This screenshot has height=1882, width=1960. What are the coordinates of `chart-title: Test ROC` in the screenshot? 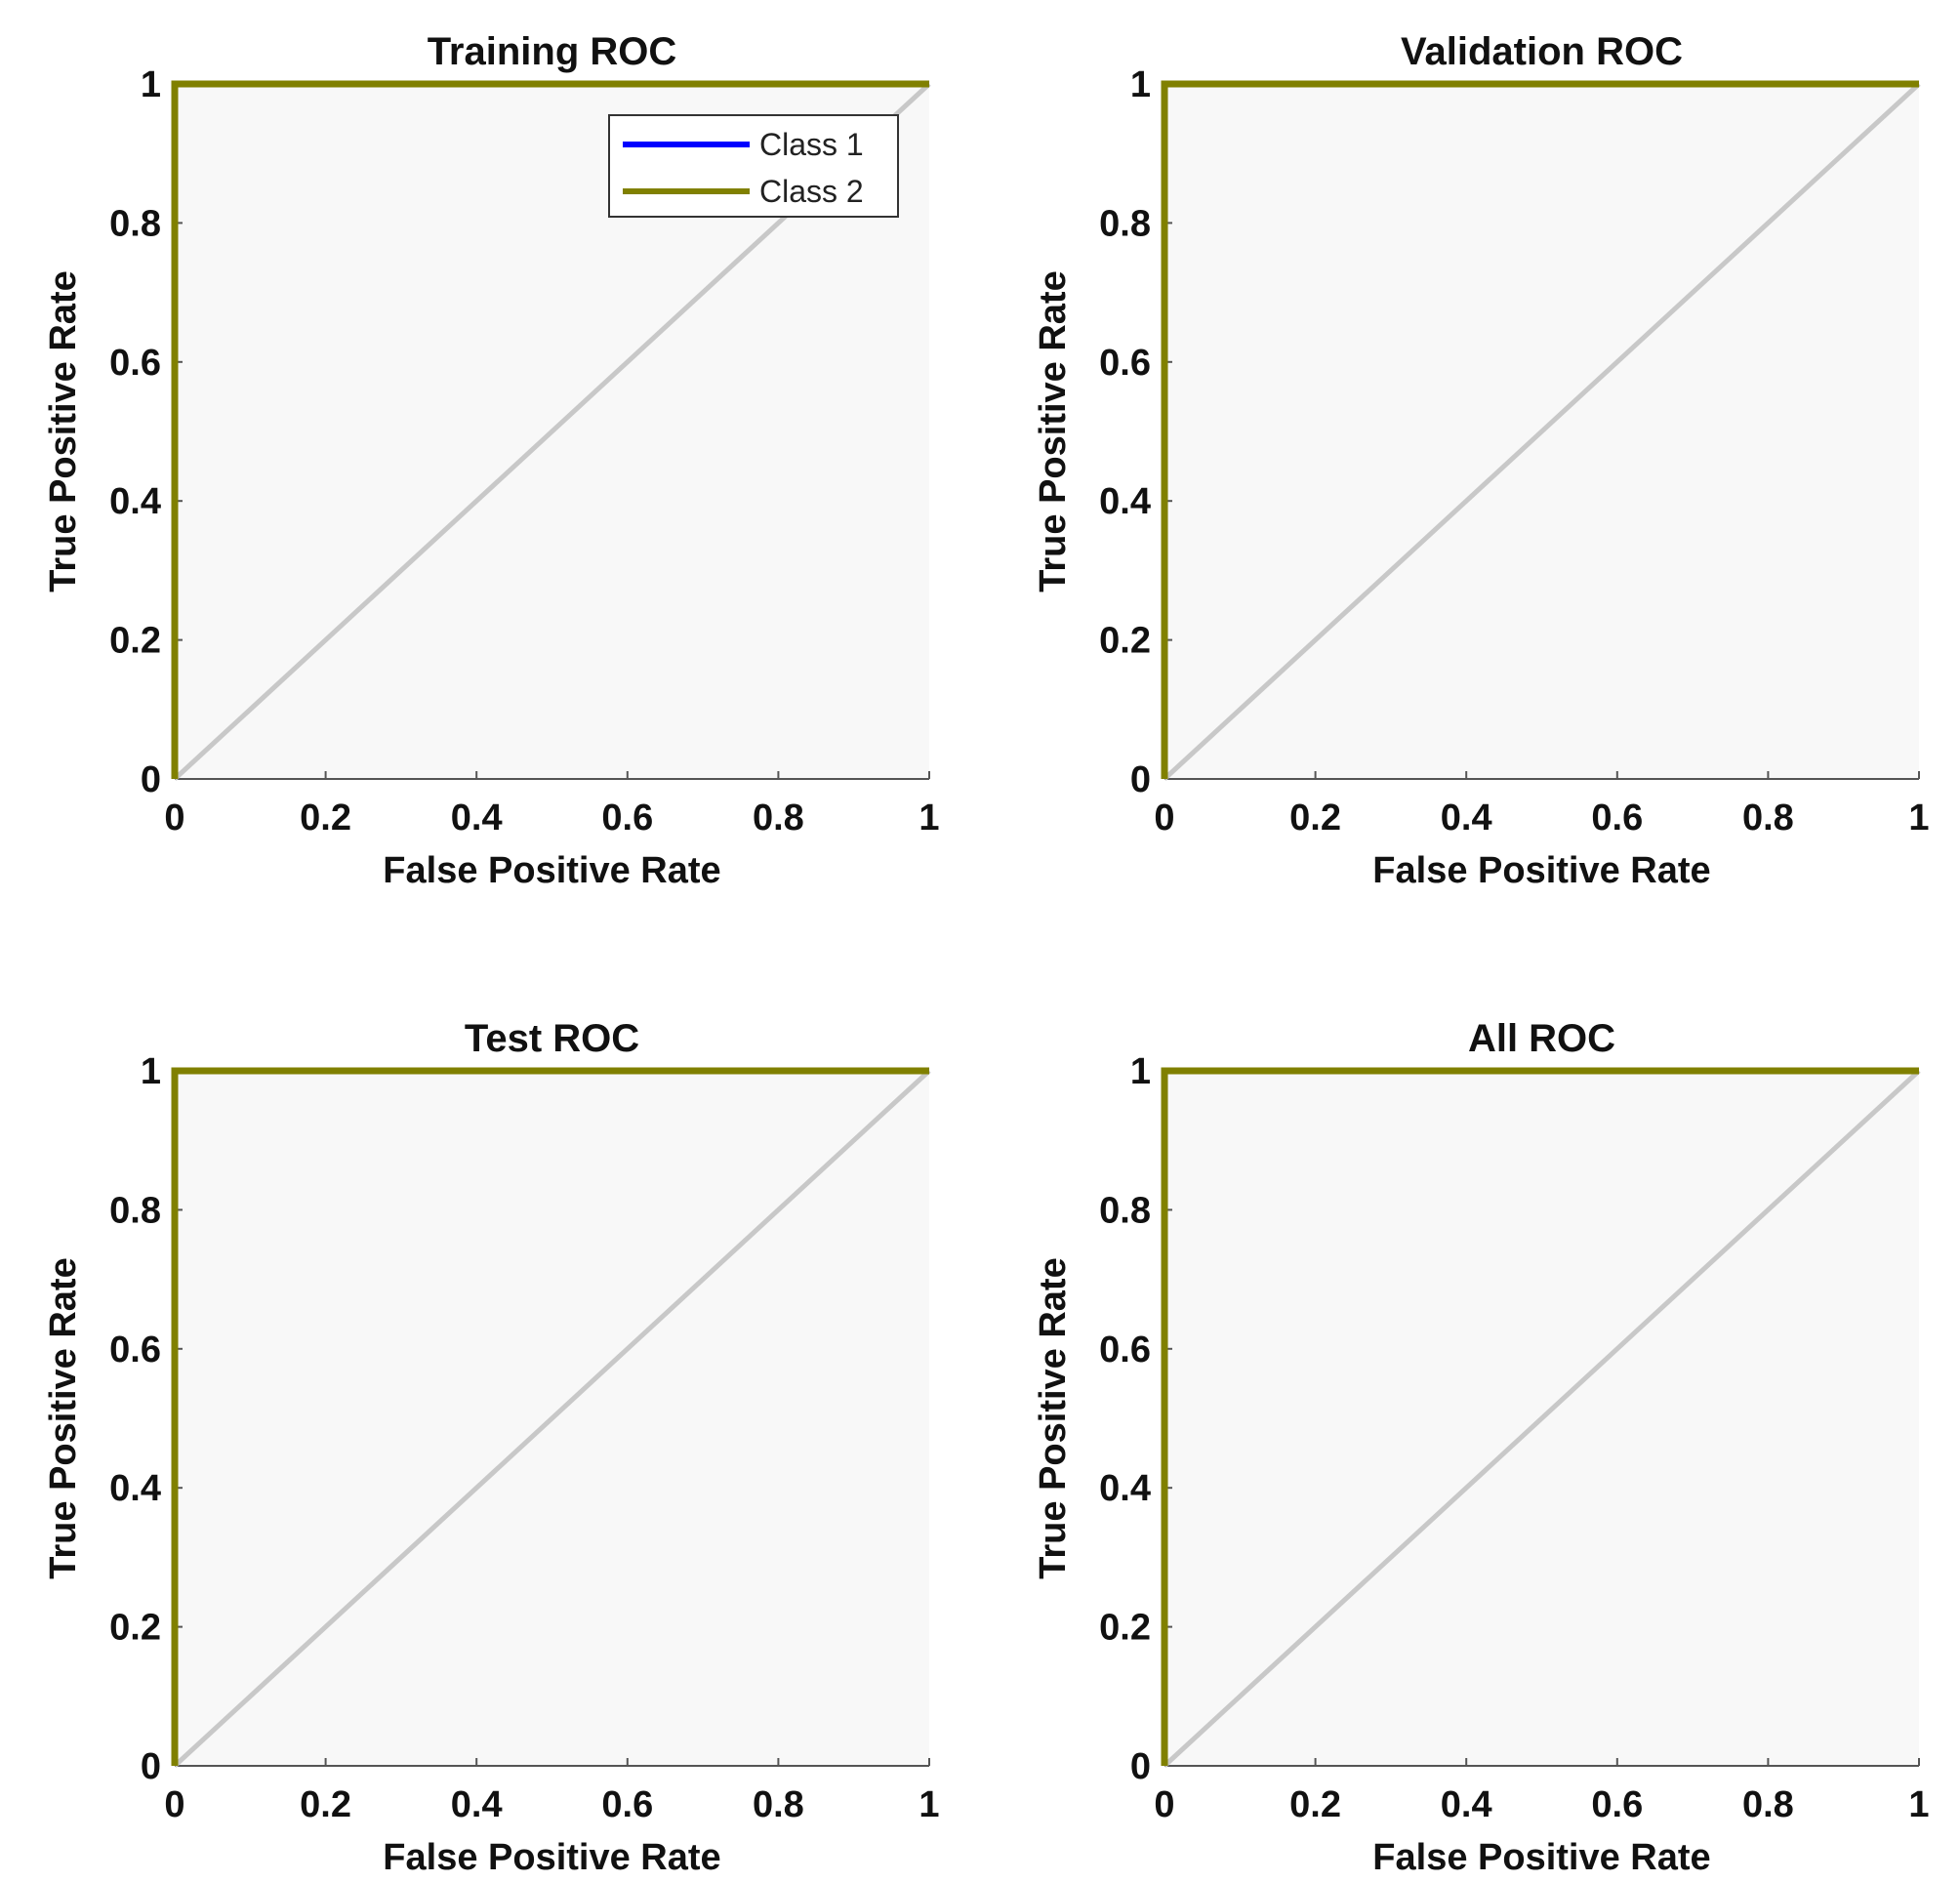 It's located at (552, 1039).